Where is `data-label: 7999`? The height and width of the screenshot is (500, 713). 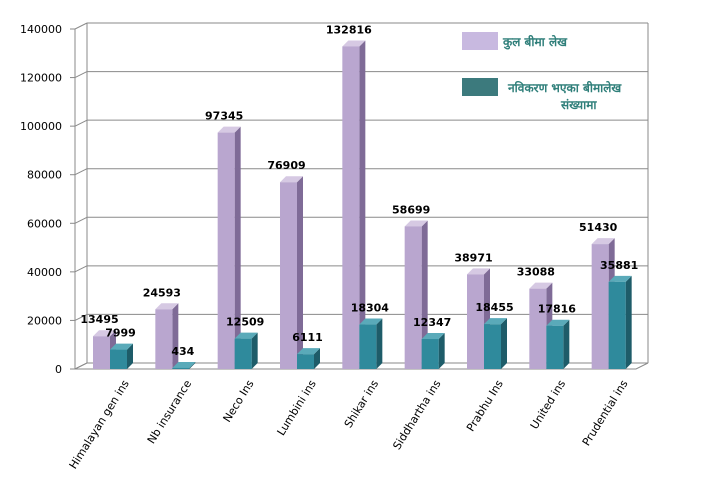 data-label: 7999 is located at coordinates (120, 333).